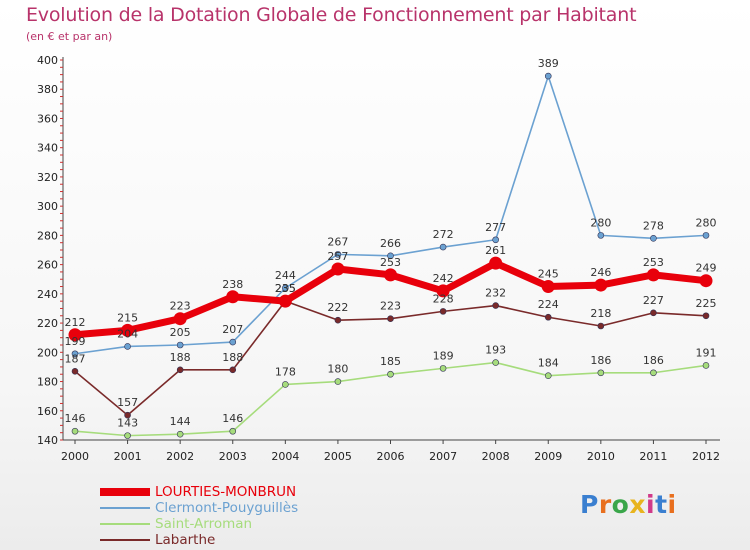  I want to click on data-label: 205, so click(180, 332).